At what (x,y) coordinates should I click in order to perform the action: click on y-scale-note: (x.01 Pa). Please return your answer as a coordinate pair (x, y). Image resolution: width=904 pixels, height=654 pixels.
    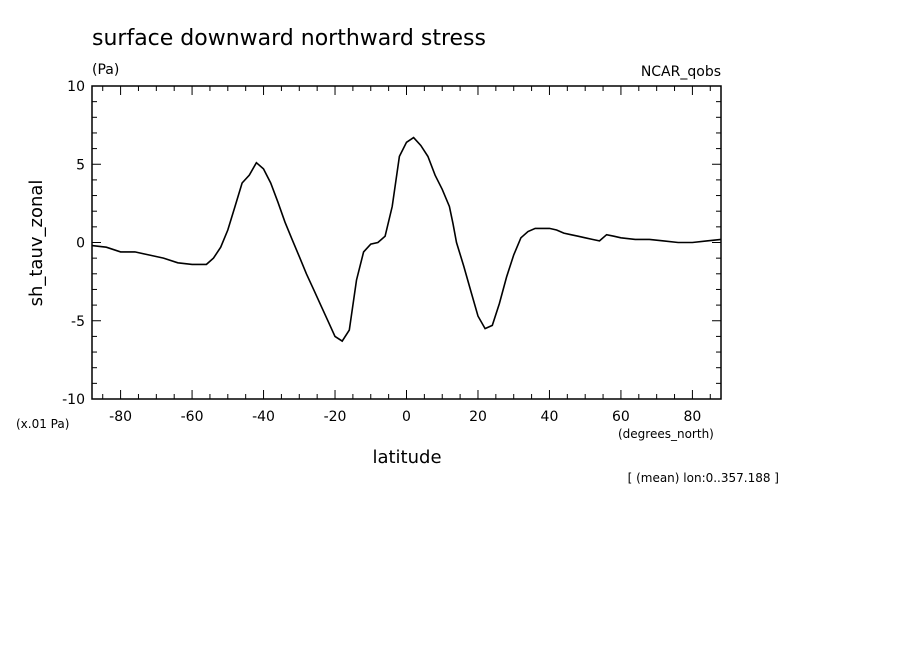
    Looking at the image, I should click on (42, 424).